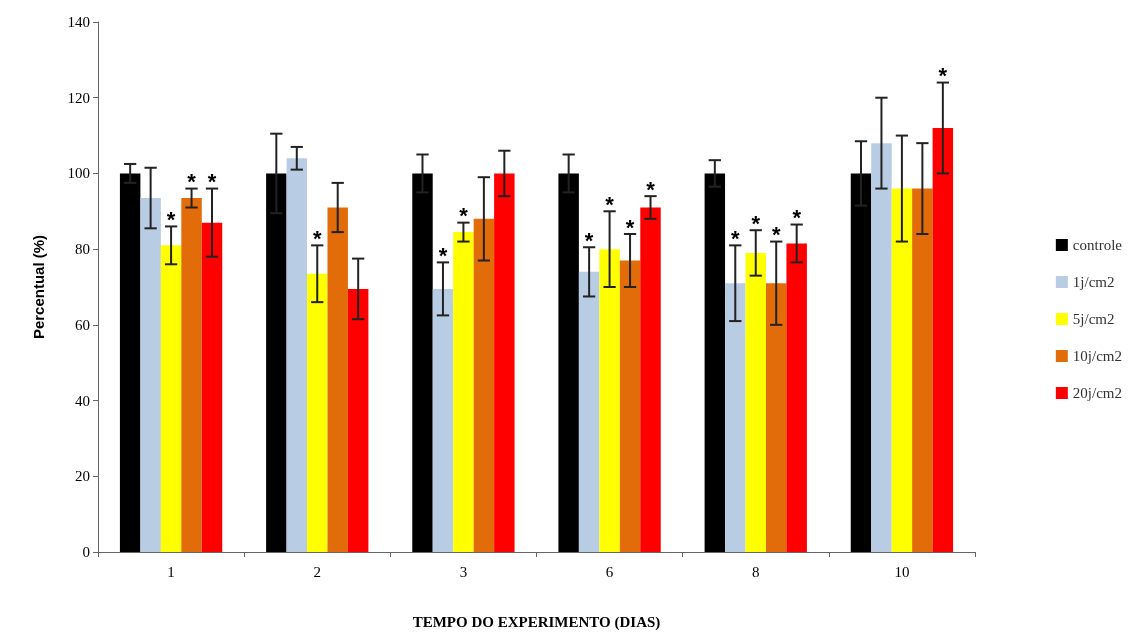  Describe the element at coordinates (82, 476) in the screenshot. I see `y-tick-label: 20` at that location.